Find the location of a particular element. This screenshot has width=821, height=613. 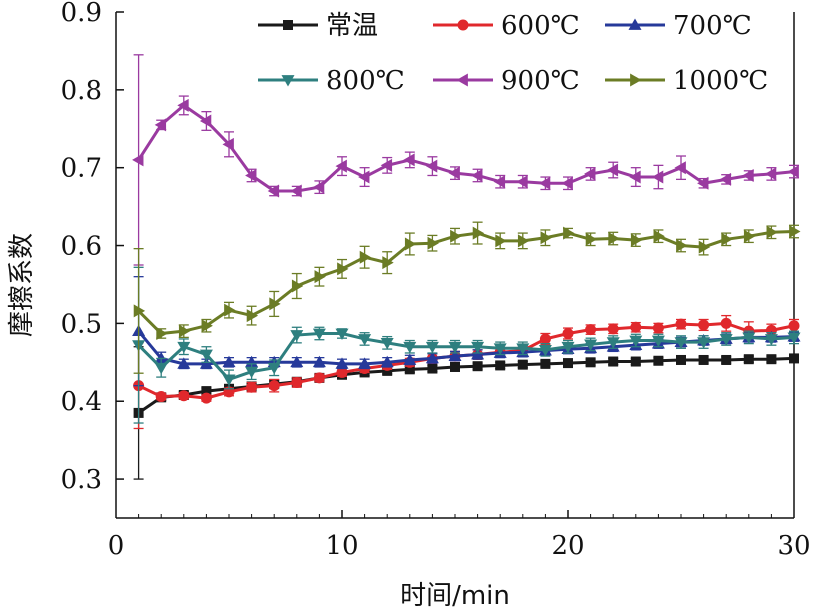

legend-label: 600℃ is located at coordinates (540, 26).